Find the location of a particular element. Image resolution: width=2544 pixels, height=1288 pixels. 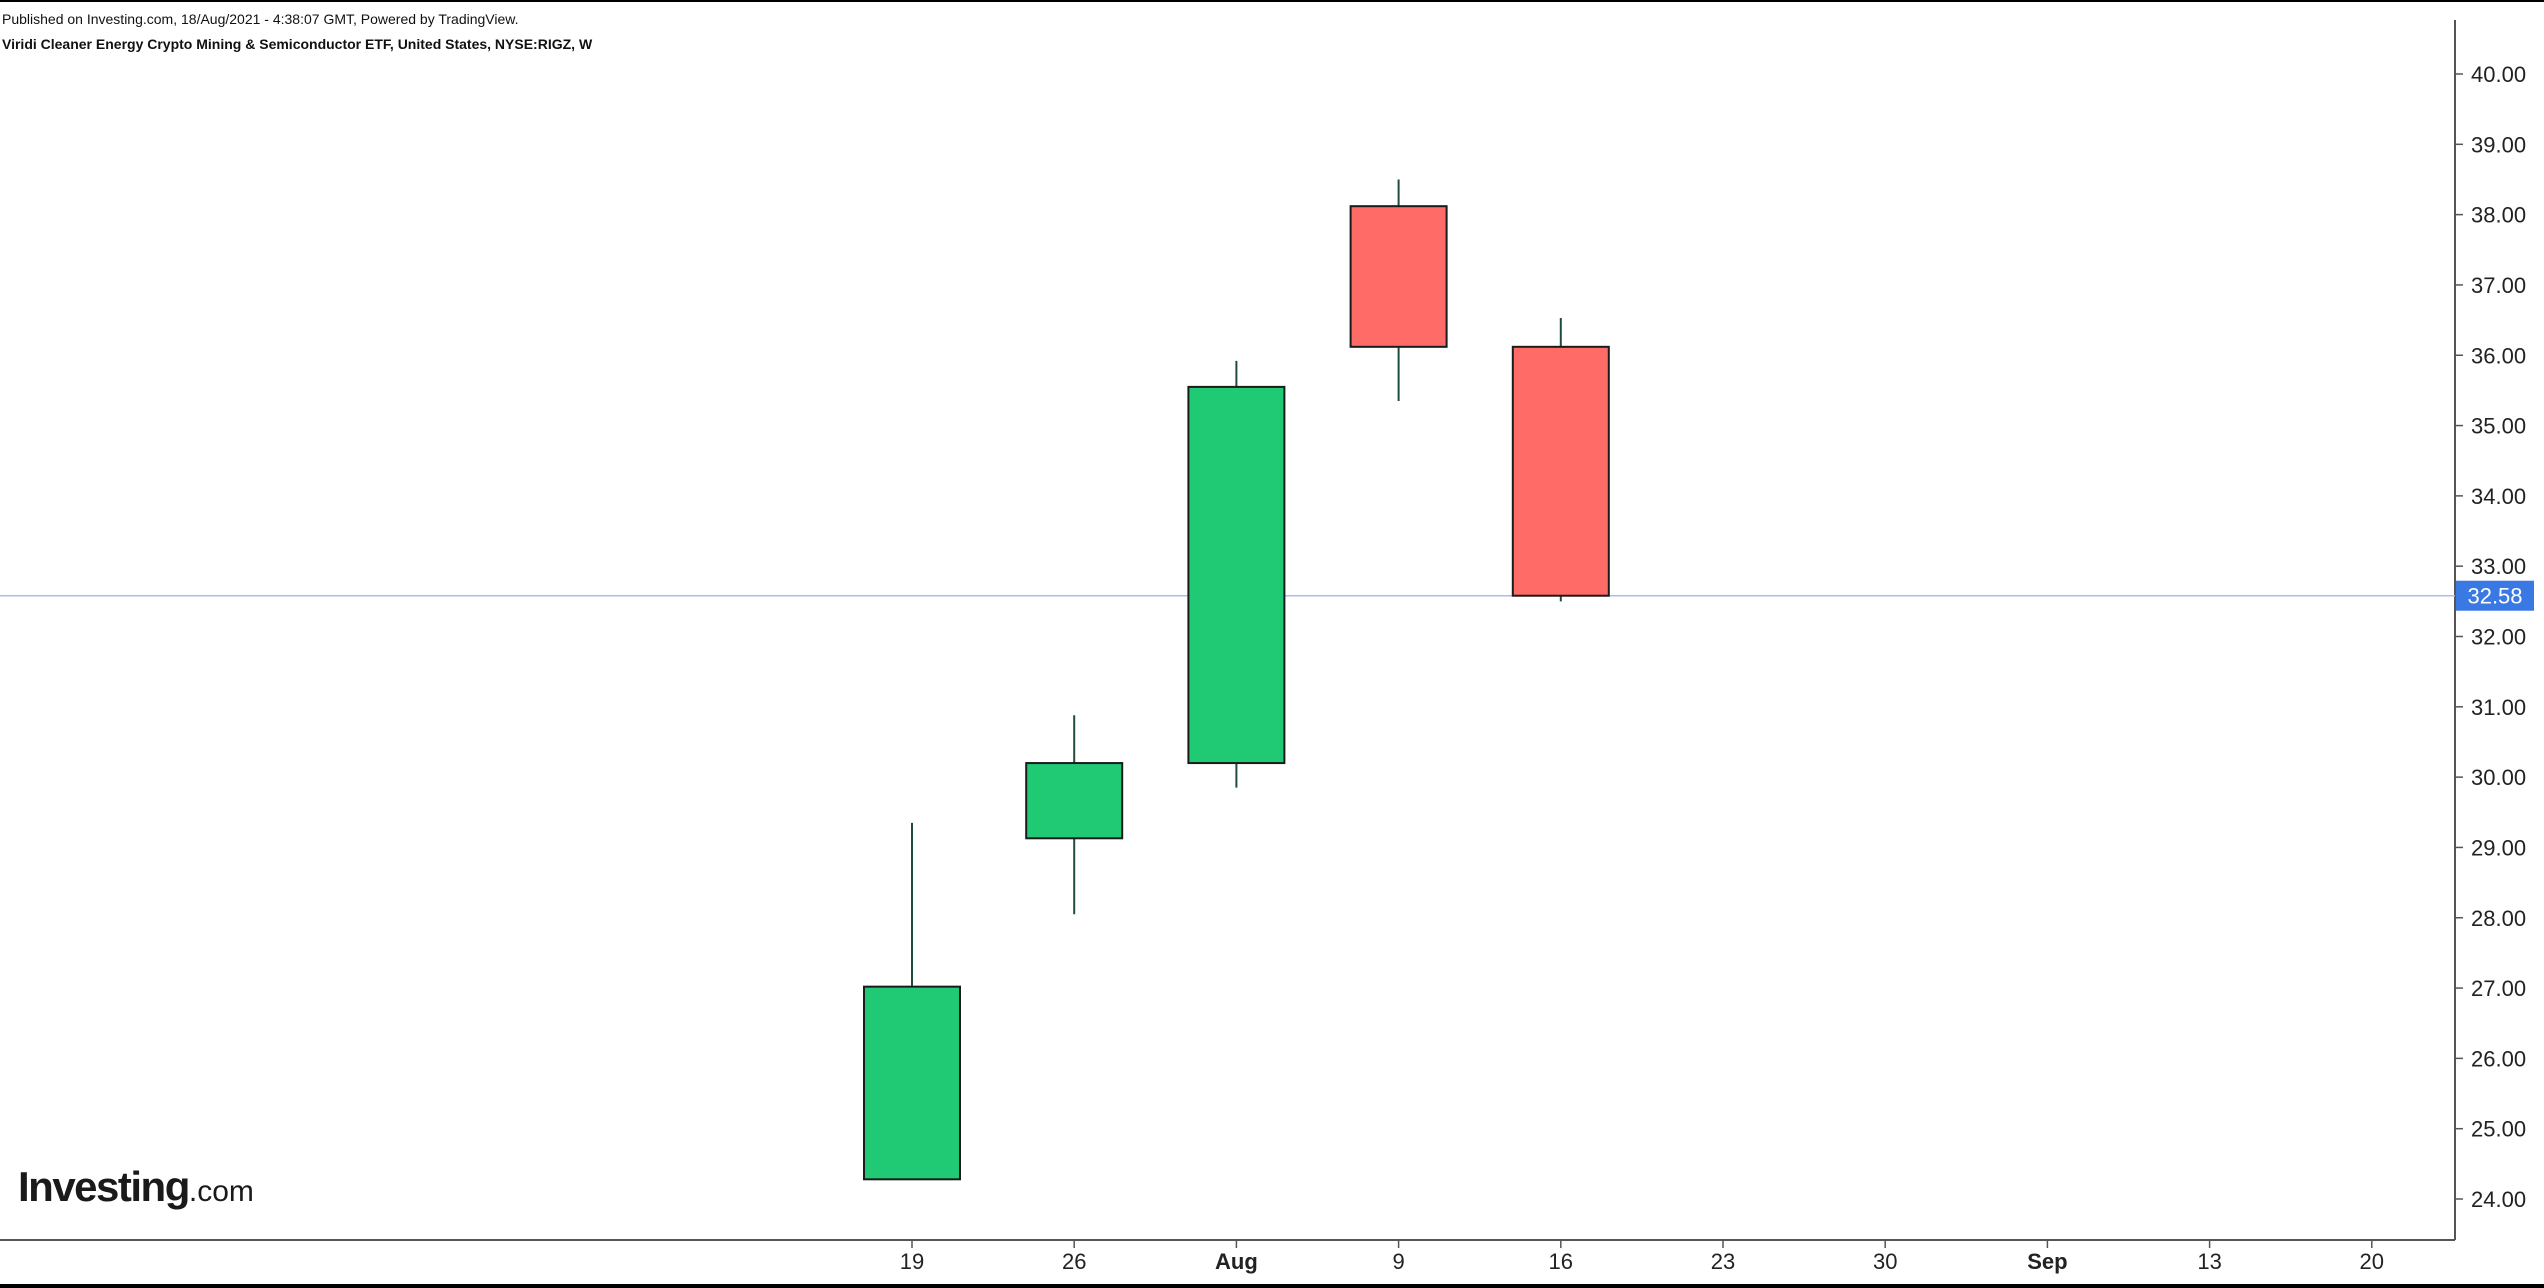

y-tick-label: 40.00 is located at coordinates (2498, 74).